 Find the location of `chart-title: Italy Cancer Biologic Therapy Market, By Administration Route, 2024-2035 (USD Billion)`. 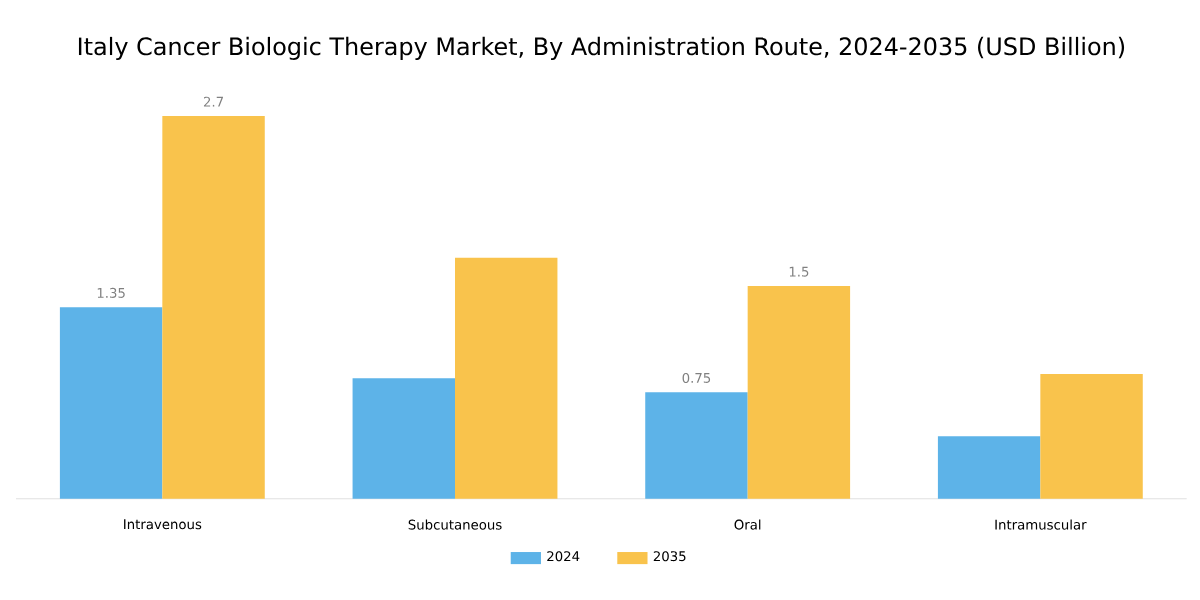

chart-title: Italy Cancer Biologic Therapy Market, By Administration Route, 2024-2035 (USD Billion) is located at coordinates (601, 48).